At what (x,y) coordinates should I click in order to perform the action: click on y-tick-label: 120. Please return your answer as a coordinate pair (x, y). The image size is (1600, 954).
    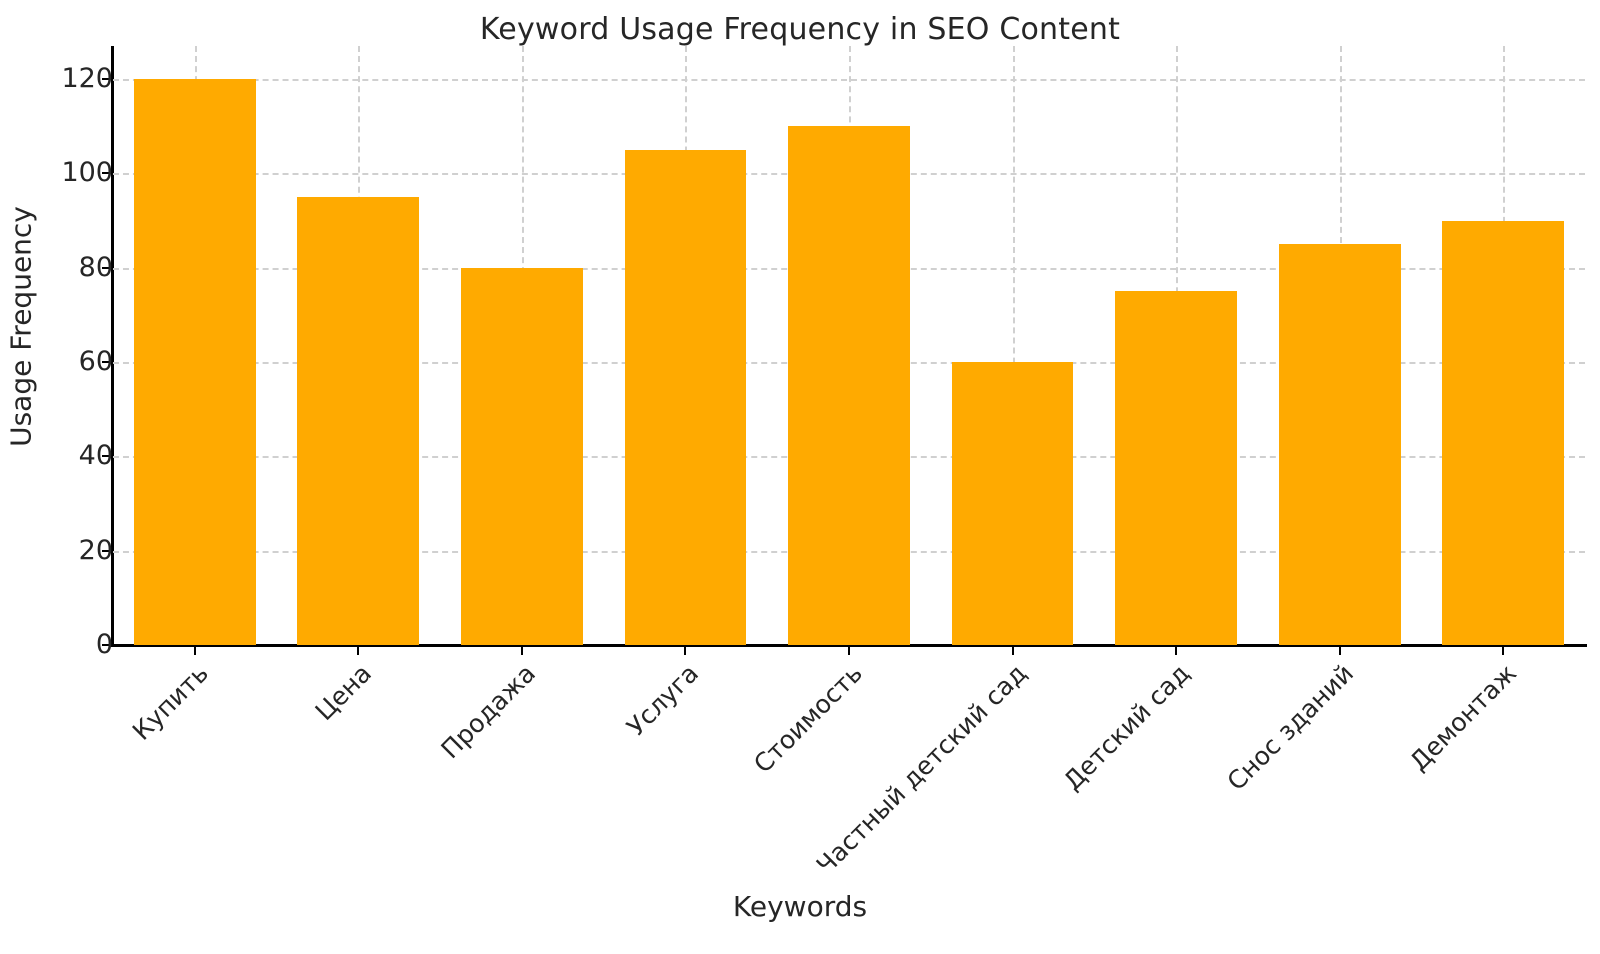
    Looking at the image, I should click on (87, 78).